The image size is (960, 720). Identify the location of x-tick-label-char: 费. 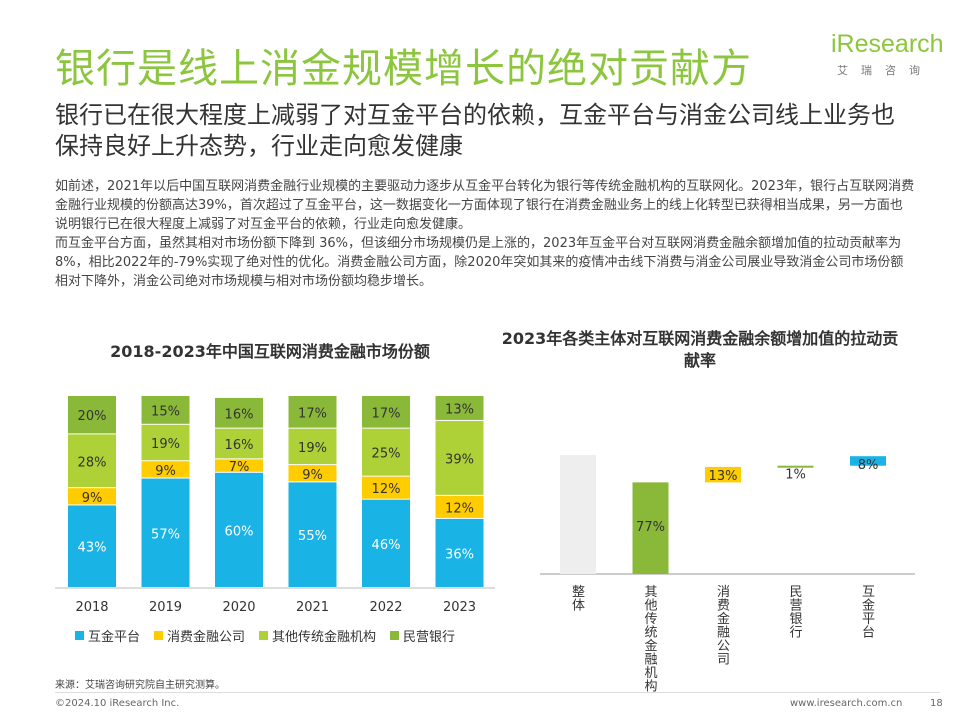
(723, 606).